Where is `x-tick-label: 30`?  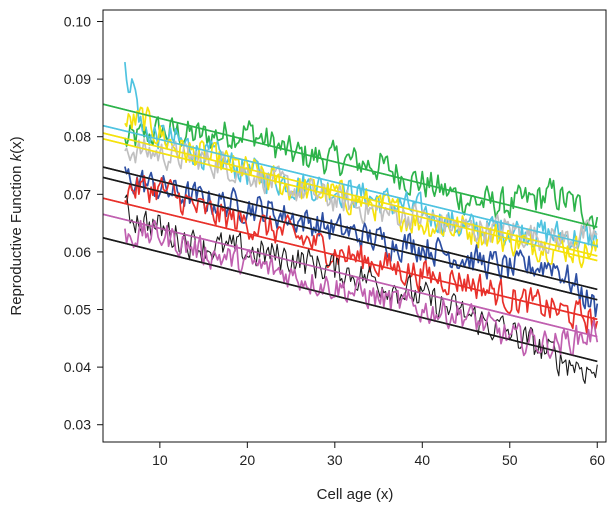 x-tick-label: 30 is located at coordinates (335, 460).